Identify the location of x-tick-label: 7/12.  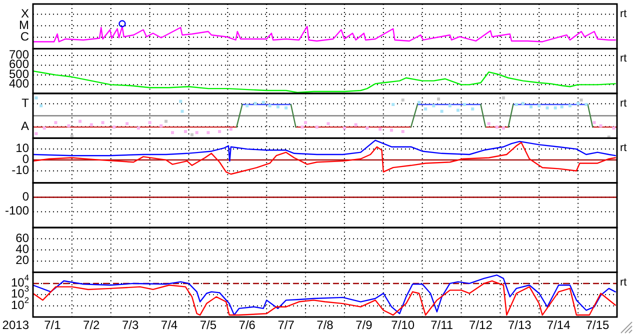
(481, 325).